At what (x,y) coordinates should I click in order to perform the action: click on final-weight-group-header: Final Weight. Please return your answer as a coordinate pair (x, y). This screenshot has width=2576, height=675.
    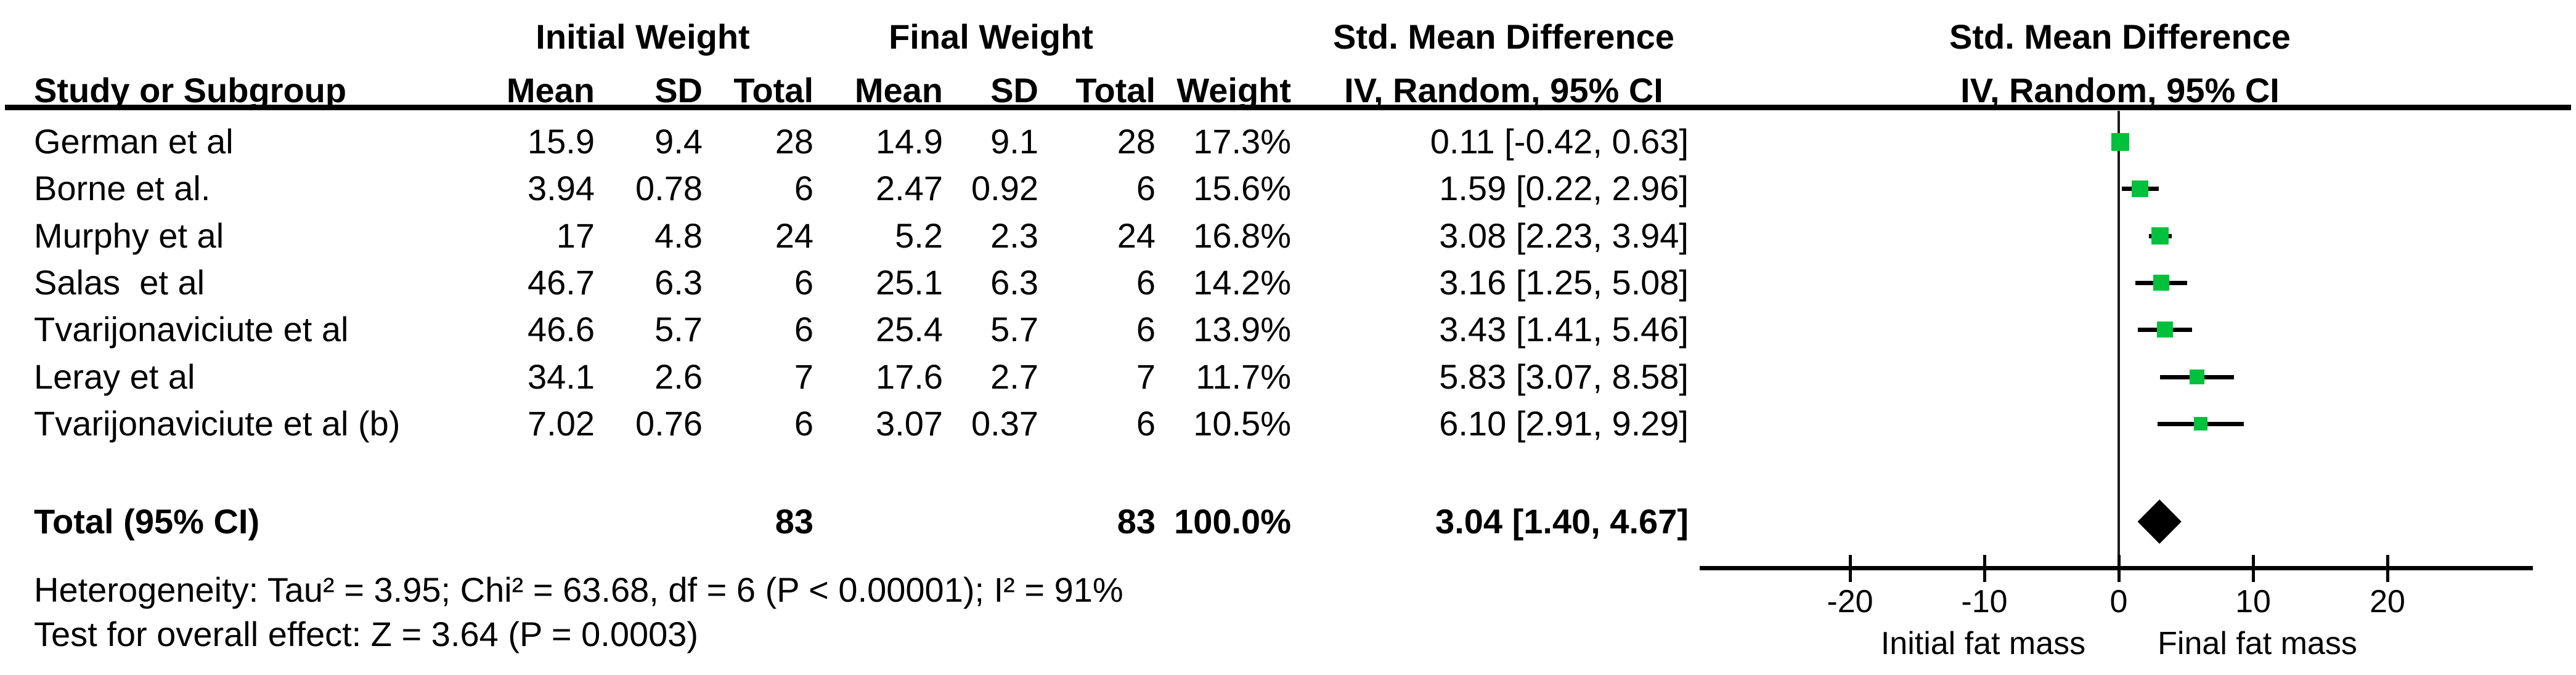
    Looking at the image, I should click on (991, 36).